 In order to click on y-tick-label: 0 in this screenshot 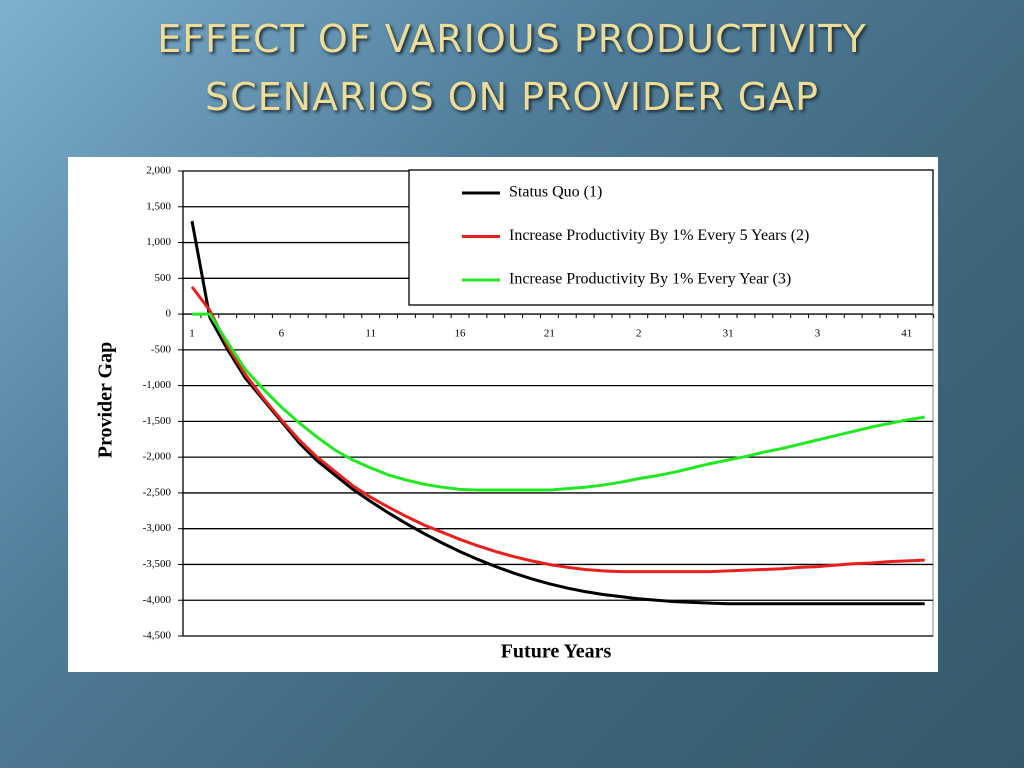, I will do `click(169, 314)`.